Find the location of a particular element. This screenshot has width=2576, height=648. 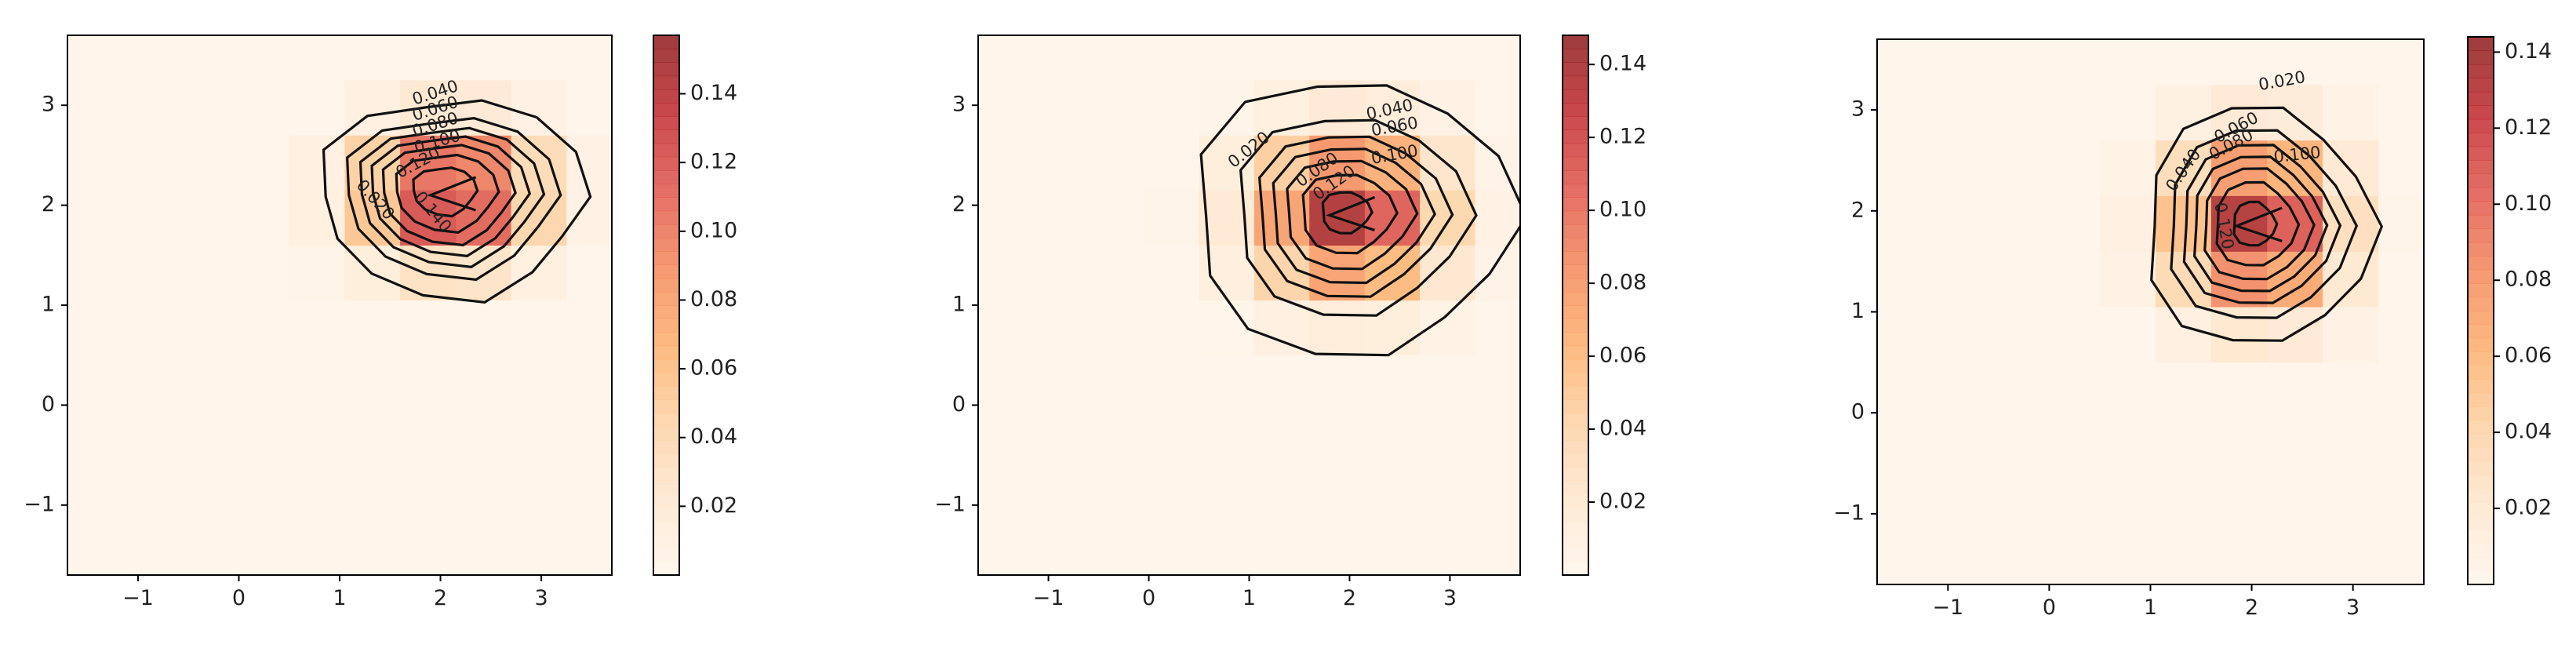

x-tick-label: 1 is located at coordinates (1249, 598).